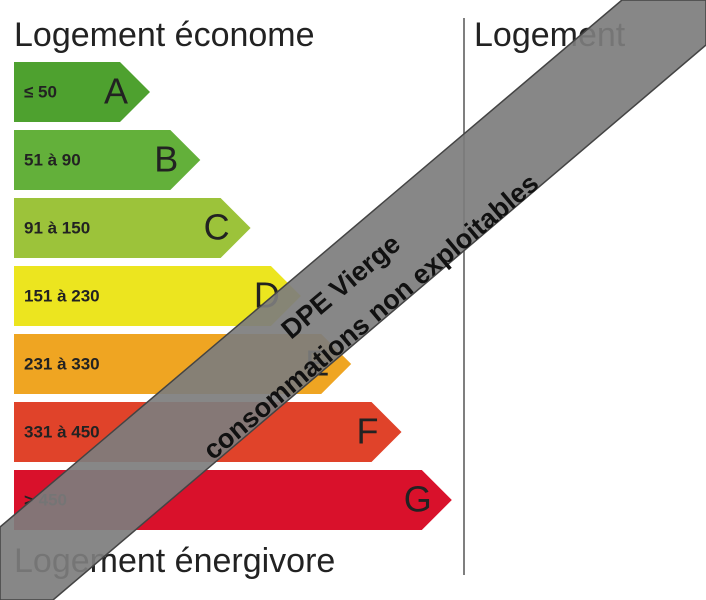 This screenshot has height=600, width=706. What do you see at coordinates (418, 499) in the screenshot?
I see `class-letter: G` at bounding box center [418, 499].